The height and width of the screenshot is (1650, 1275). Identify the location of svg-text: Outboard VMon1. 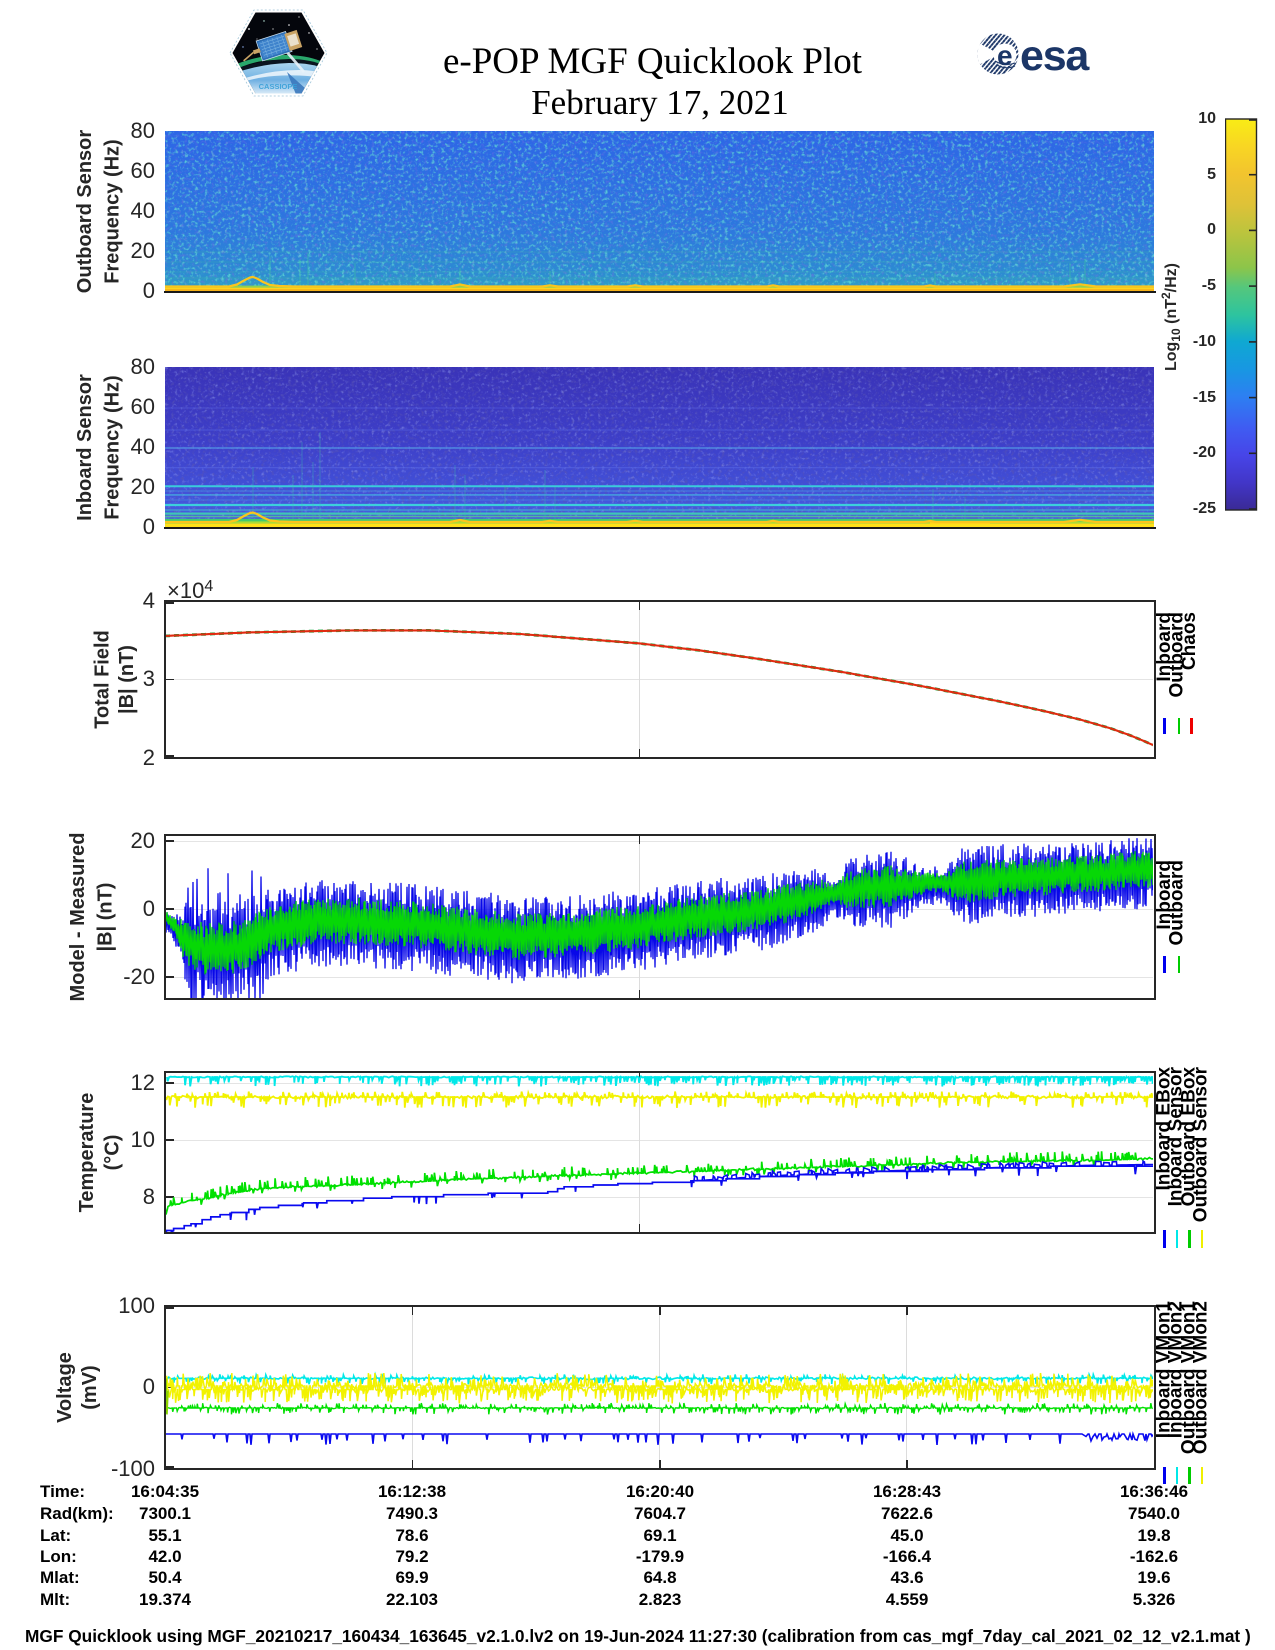
(1188, 1377).